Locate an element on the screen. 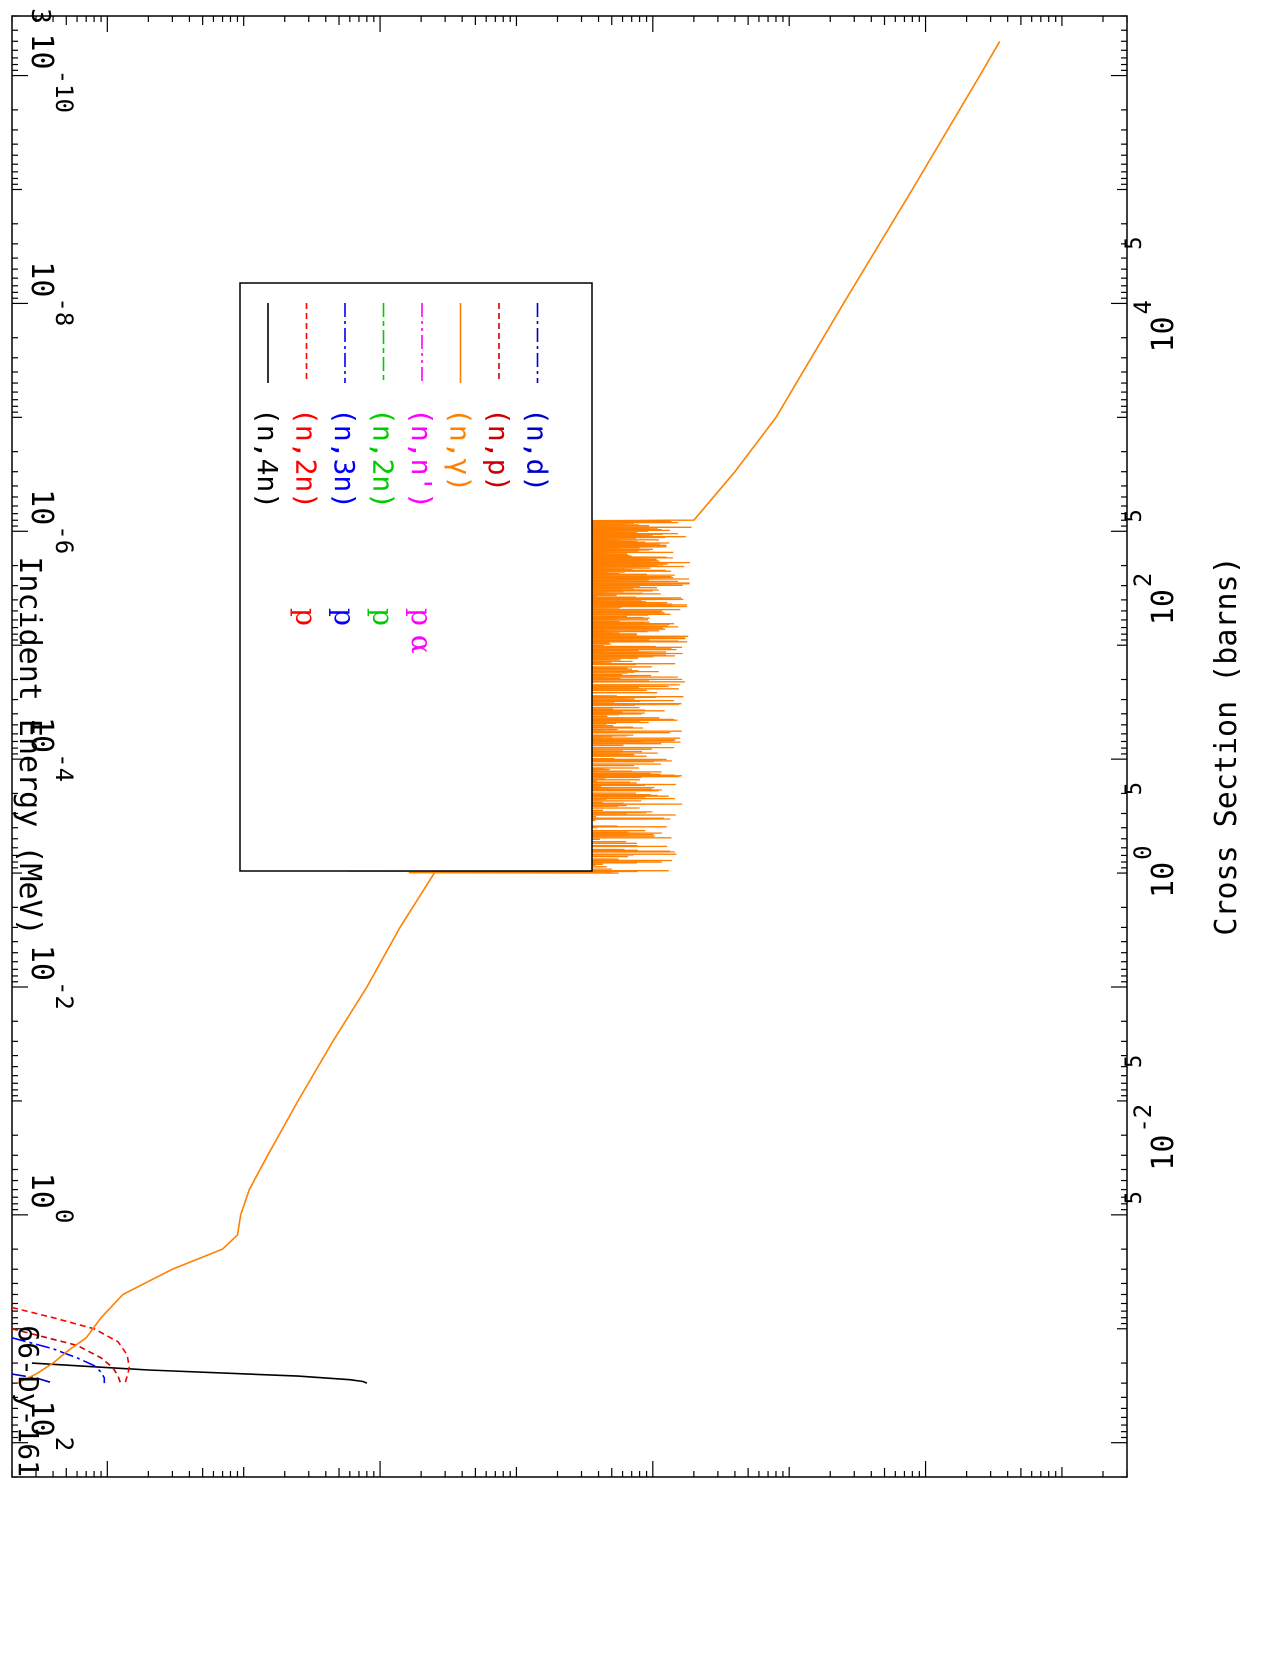  x-tick-label-exponent: -6 is located at coordinates (64, 539).